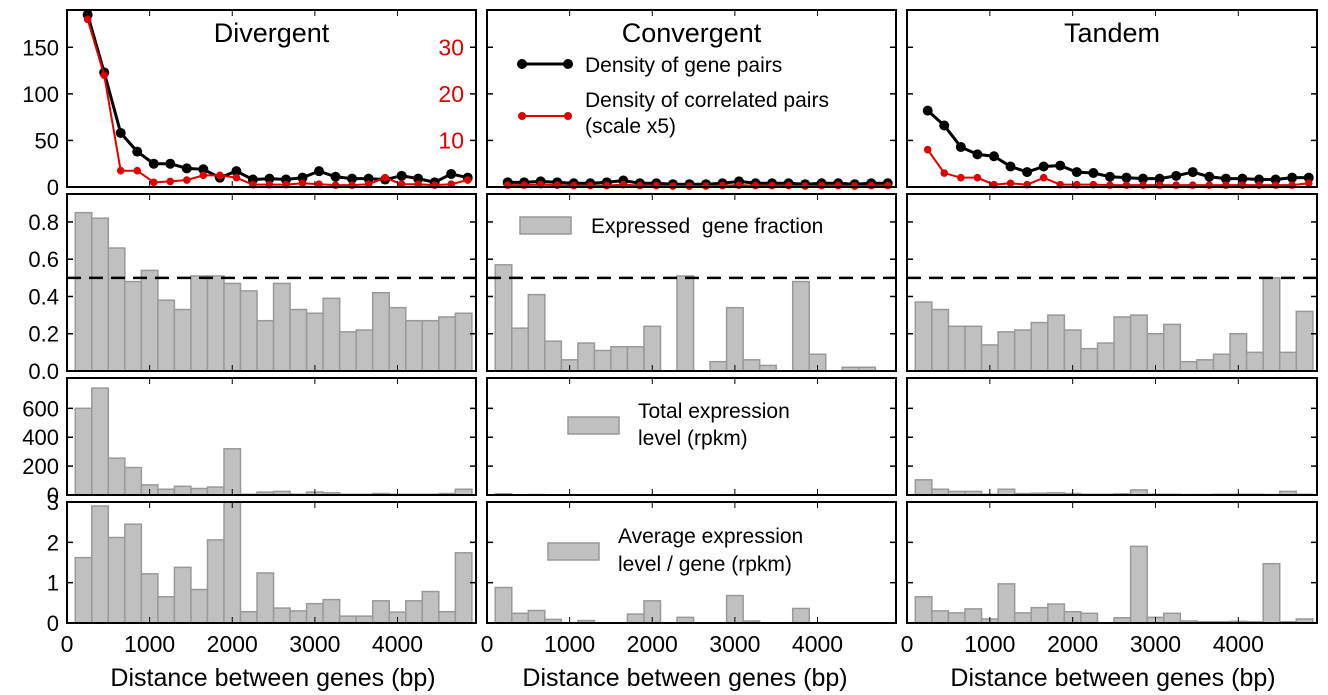  I want to click on x-tick-label: 2000, so click(652, 644).